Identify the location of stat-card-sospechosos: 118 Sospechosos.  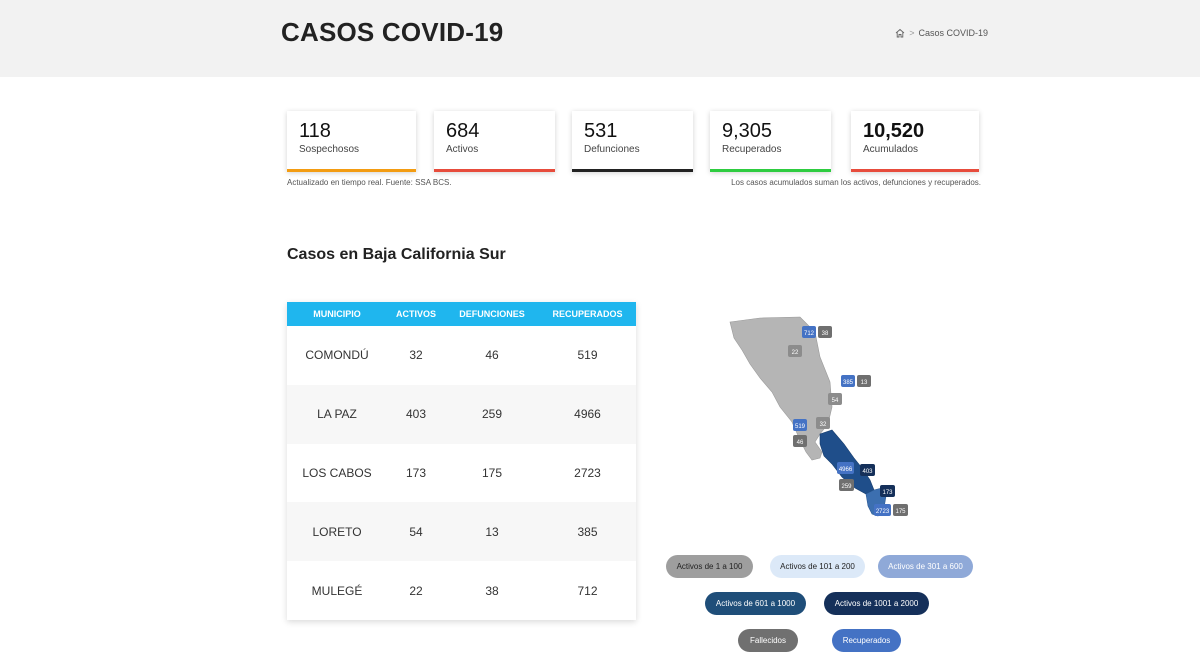
(351, 141).